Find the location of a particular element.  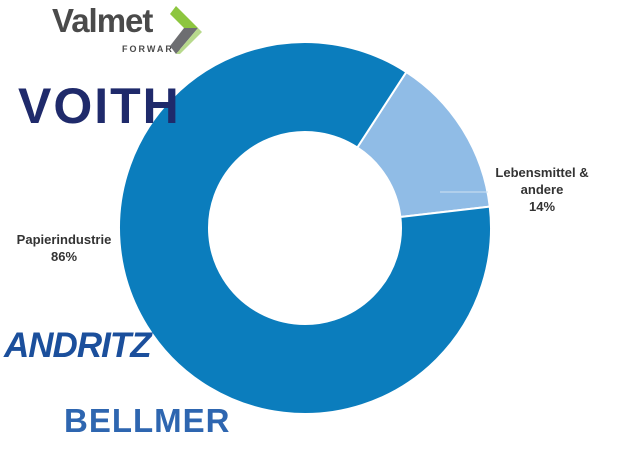

slice-value-papierindustrie: 86% is located at coordinates (64, 256).